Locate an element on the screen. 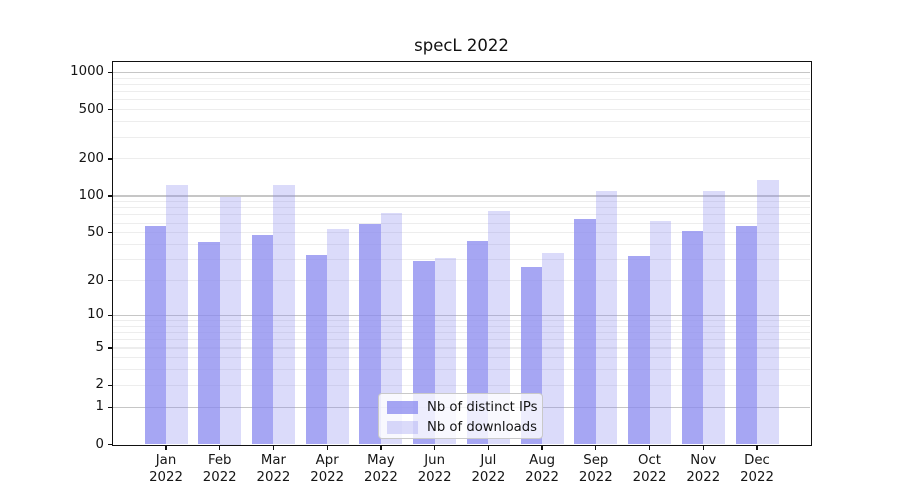 The width and height of the screenshot is (900, 500). y-tick-label: 5 is located at coordinates (99, 347).